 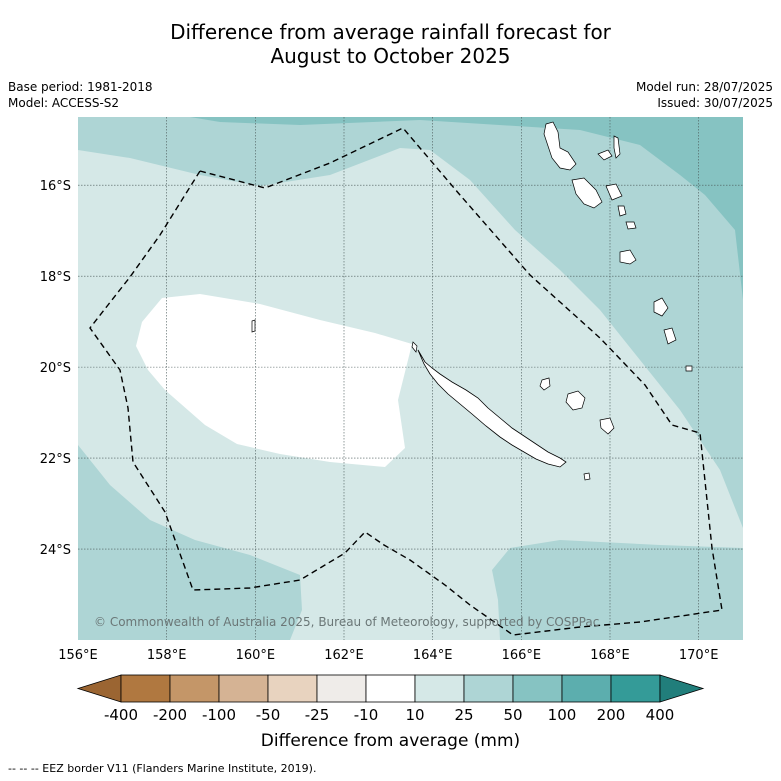 I want to click on meta-right: Model run: 28/07/2025 Issued: 30/07/2025, so click(x=704, y=95).